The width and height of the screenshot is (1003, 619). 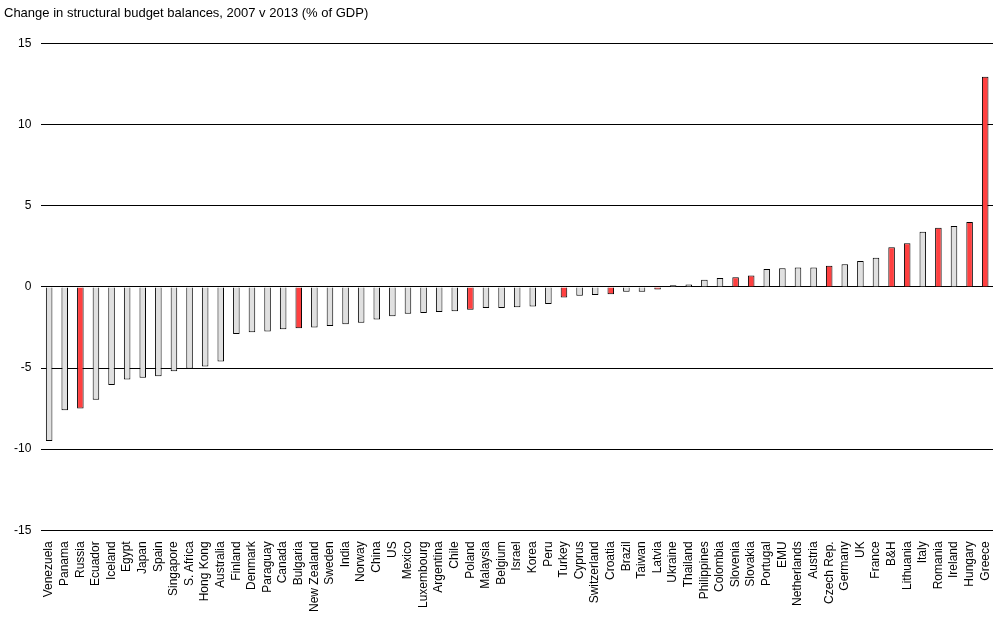 I want to click on x-tick-label: Greece, so click(x=984, y=560).